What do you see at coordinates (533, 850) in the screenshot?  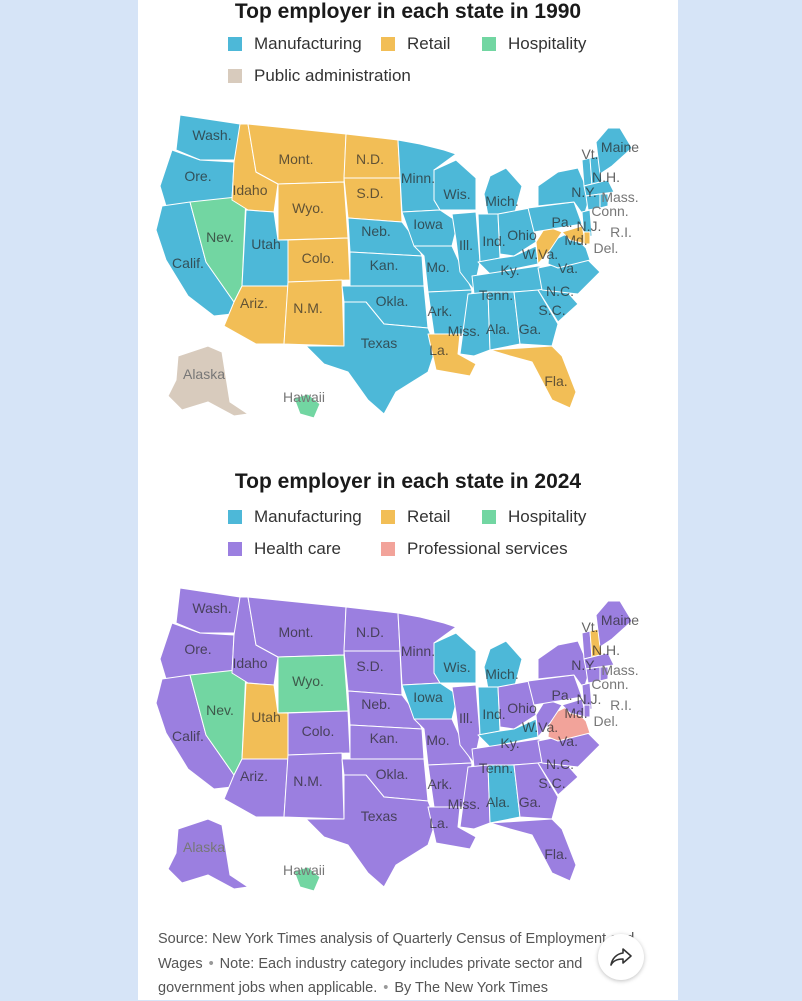 I see `state-fl` at bounding box center [533, 850].